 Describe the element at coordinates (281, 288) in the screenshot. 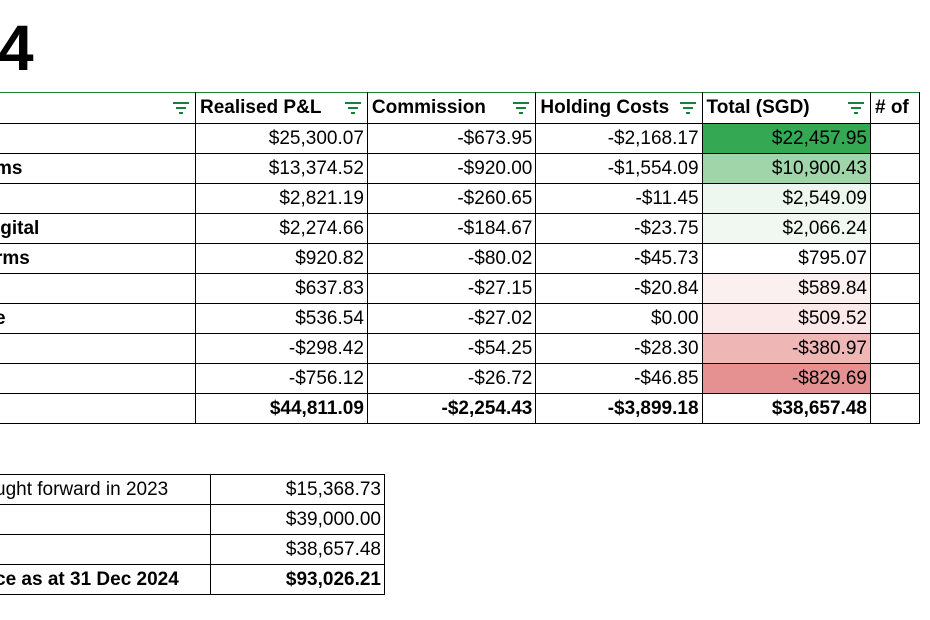

I see `pnl-cell: $637.83` at that location.